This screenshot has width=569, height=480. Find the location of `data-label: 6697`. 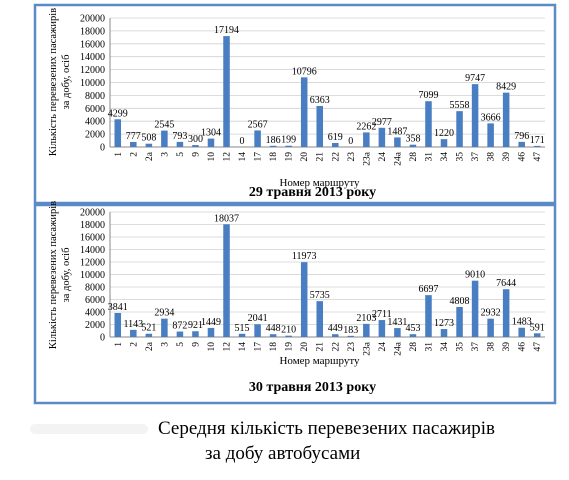

data-label: 6697 is located at coordinates (428, 289).